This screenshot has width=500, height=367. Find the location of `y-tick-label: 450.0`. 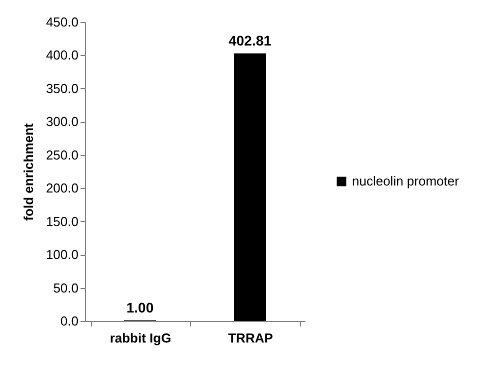

y-tick-label: 450.0 is located at coordinates (62, 22).